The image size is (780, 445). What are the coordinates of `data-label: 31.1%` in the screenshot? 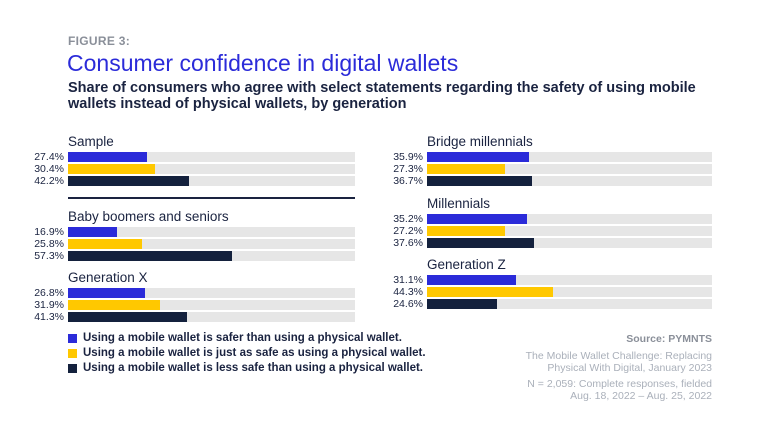 It's located at (408, 280).